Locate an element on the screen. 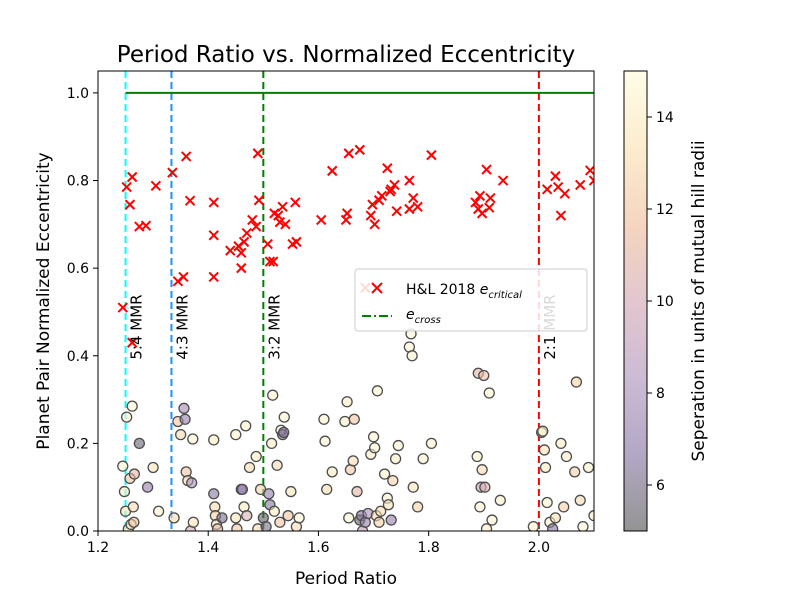 The image size is (797, 598). y-tick-label: 0.2 is located at coordinates (78, 444).